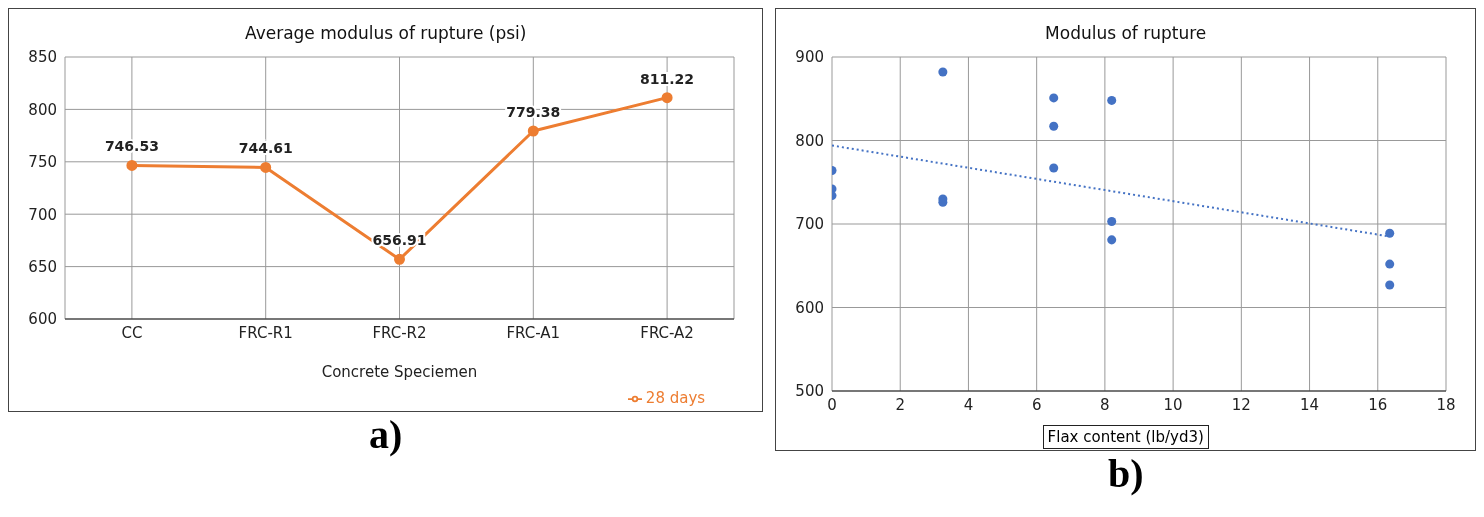 This screenshot has width=1484, height=517. I want to click on x-tick-label: CC, so click(132, 332).